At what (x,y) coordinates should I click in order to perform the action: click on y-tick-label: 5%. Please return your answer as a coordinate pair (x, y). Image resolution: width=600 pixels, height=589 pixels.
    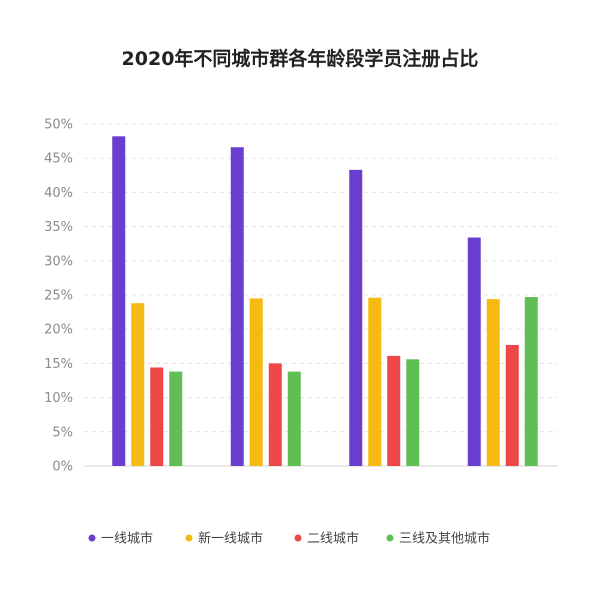
    Looking at the image, I should click on (62, 432).